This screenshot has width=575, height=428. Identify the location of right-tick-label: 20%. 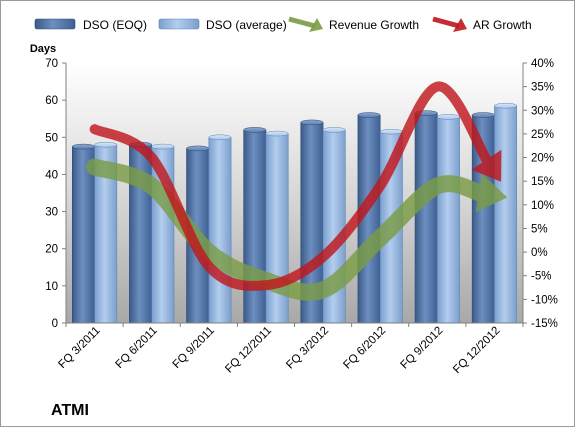
(542, 159).